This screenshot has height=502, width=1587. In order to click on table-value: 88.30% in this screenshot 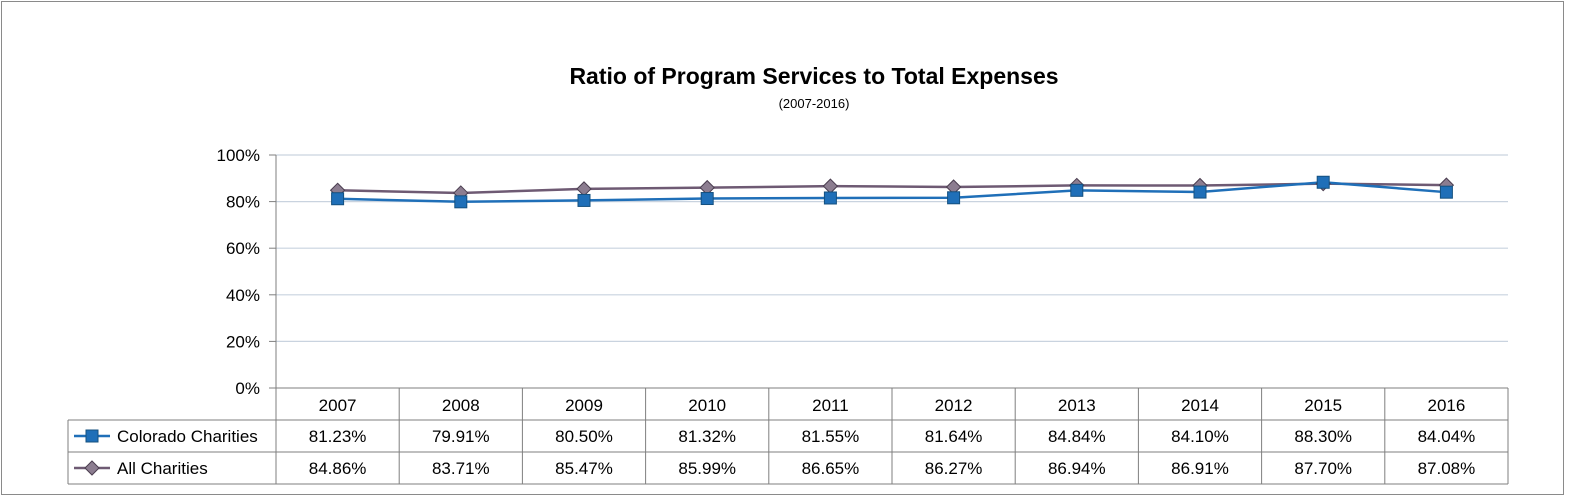, I will do `click(1323, 436)`.